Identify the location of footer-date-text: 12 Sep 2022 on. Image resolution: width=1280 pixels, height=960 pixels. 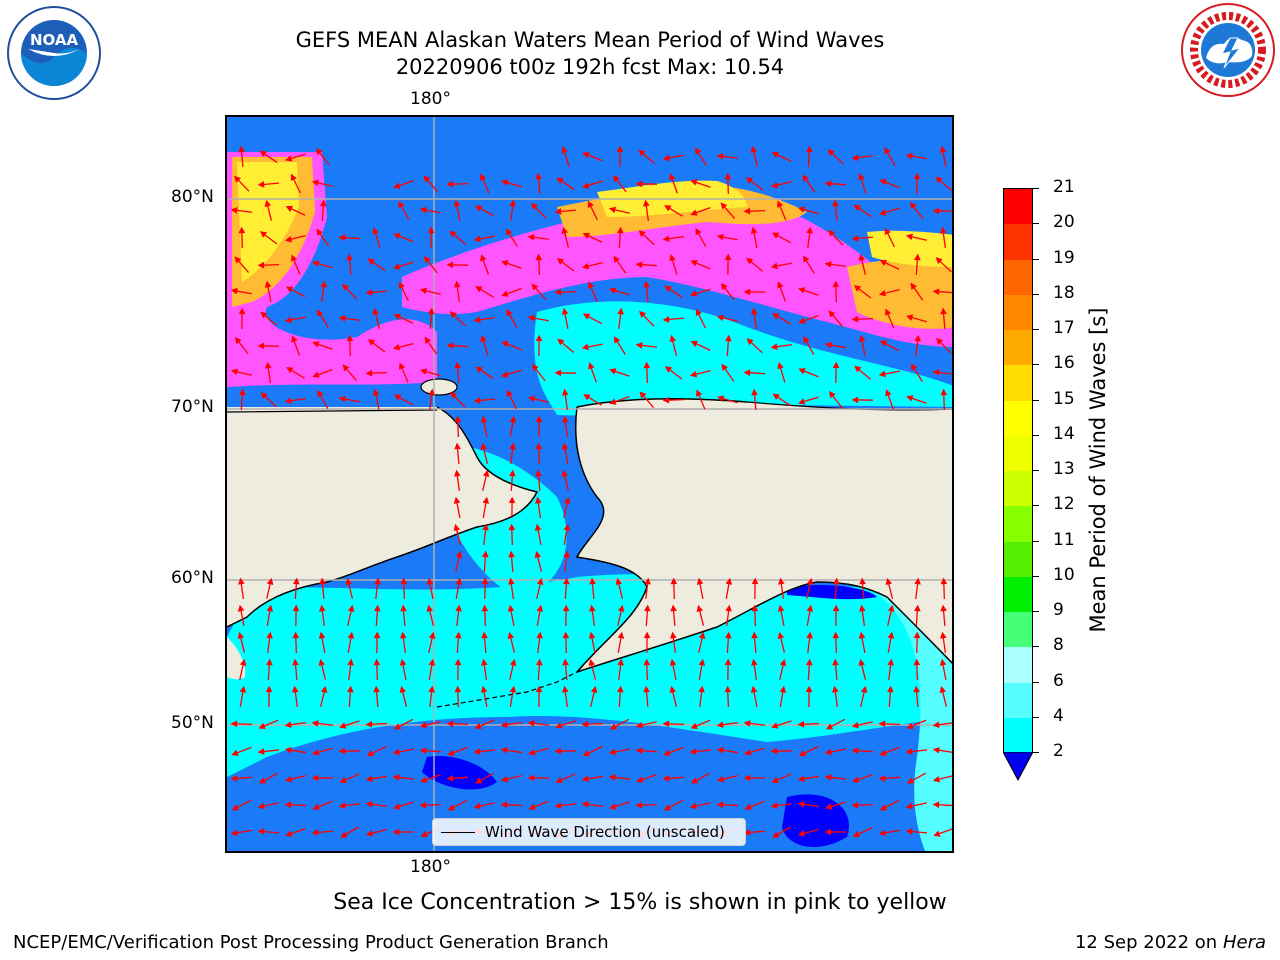
(1146, 942).